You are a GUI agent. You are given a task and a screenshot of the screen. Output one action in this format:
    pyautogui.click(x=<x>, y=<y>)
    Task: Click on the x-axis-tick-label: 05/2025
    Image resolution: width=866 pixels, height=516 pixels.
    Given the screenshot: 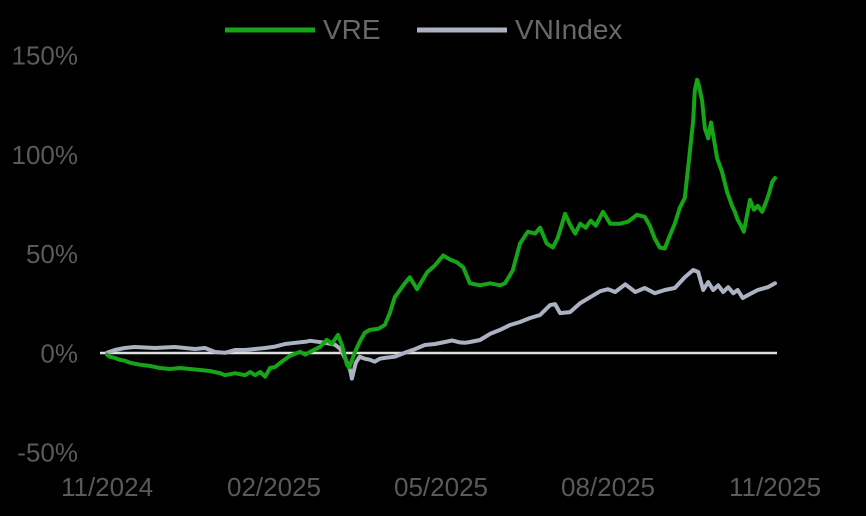 What is the action you would take?
    pyautogui.click(x=441, y=487)
    